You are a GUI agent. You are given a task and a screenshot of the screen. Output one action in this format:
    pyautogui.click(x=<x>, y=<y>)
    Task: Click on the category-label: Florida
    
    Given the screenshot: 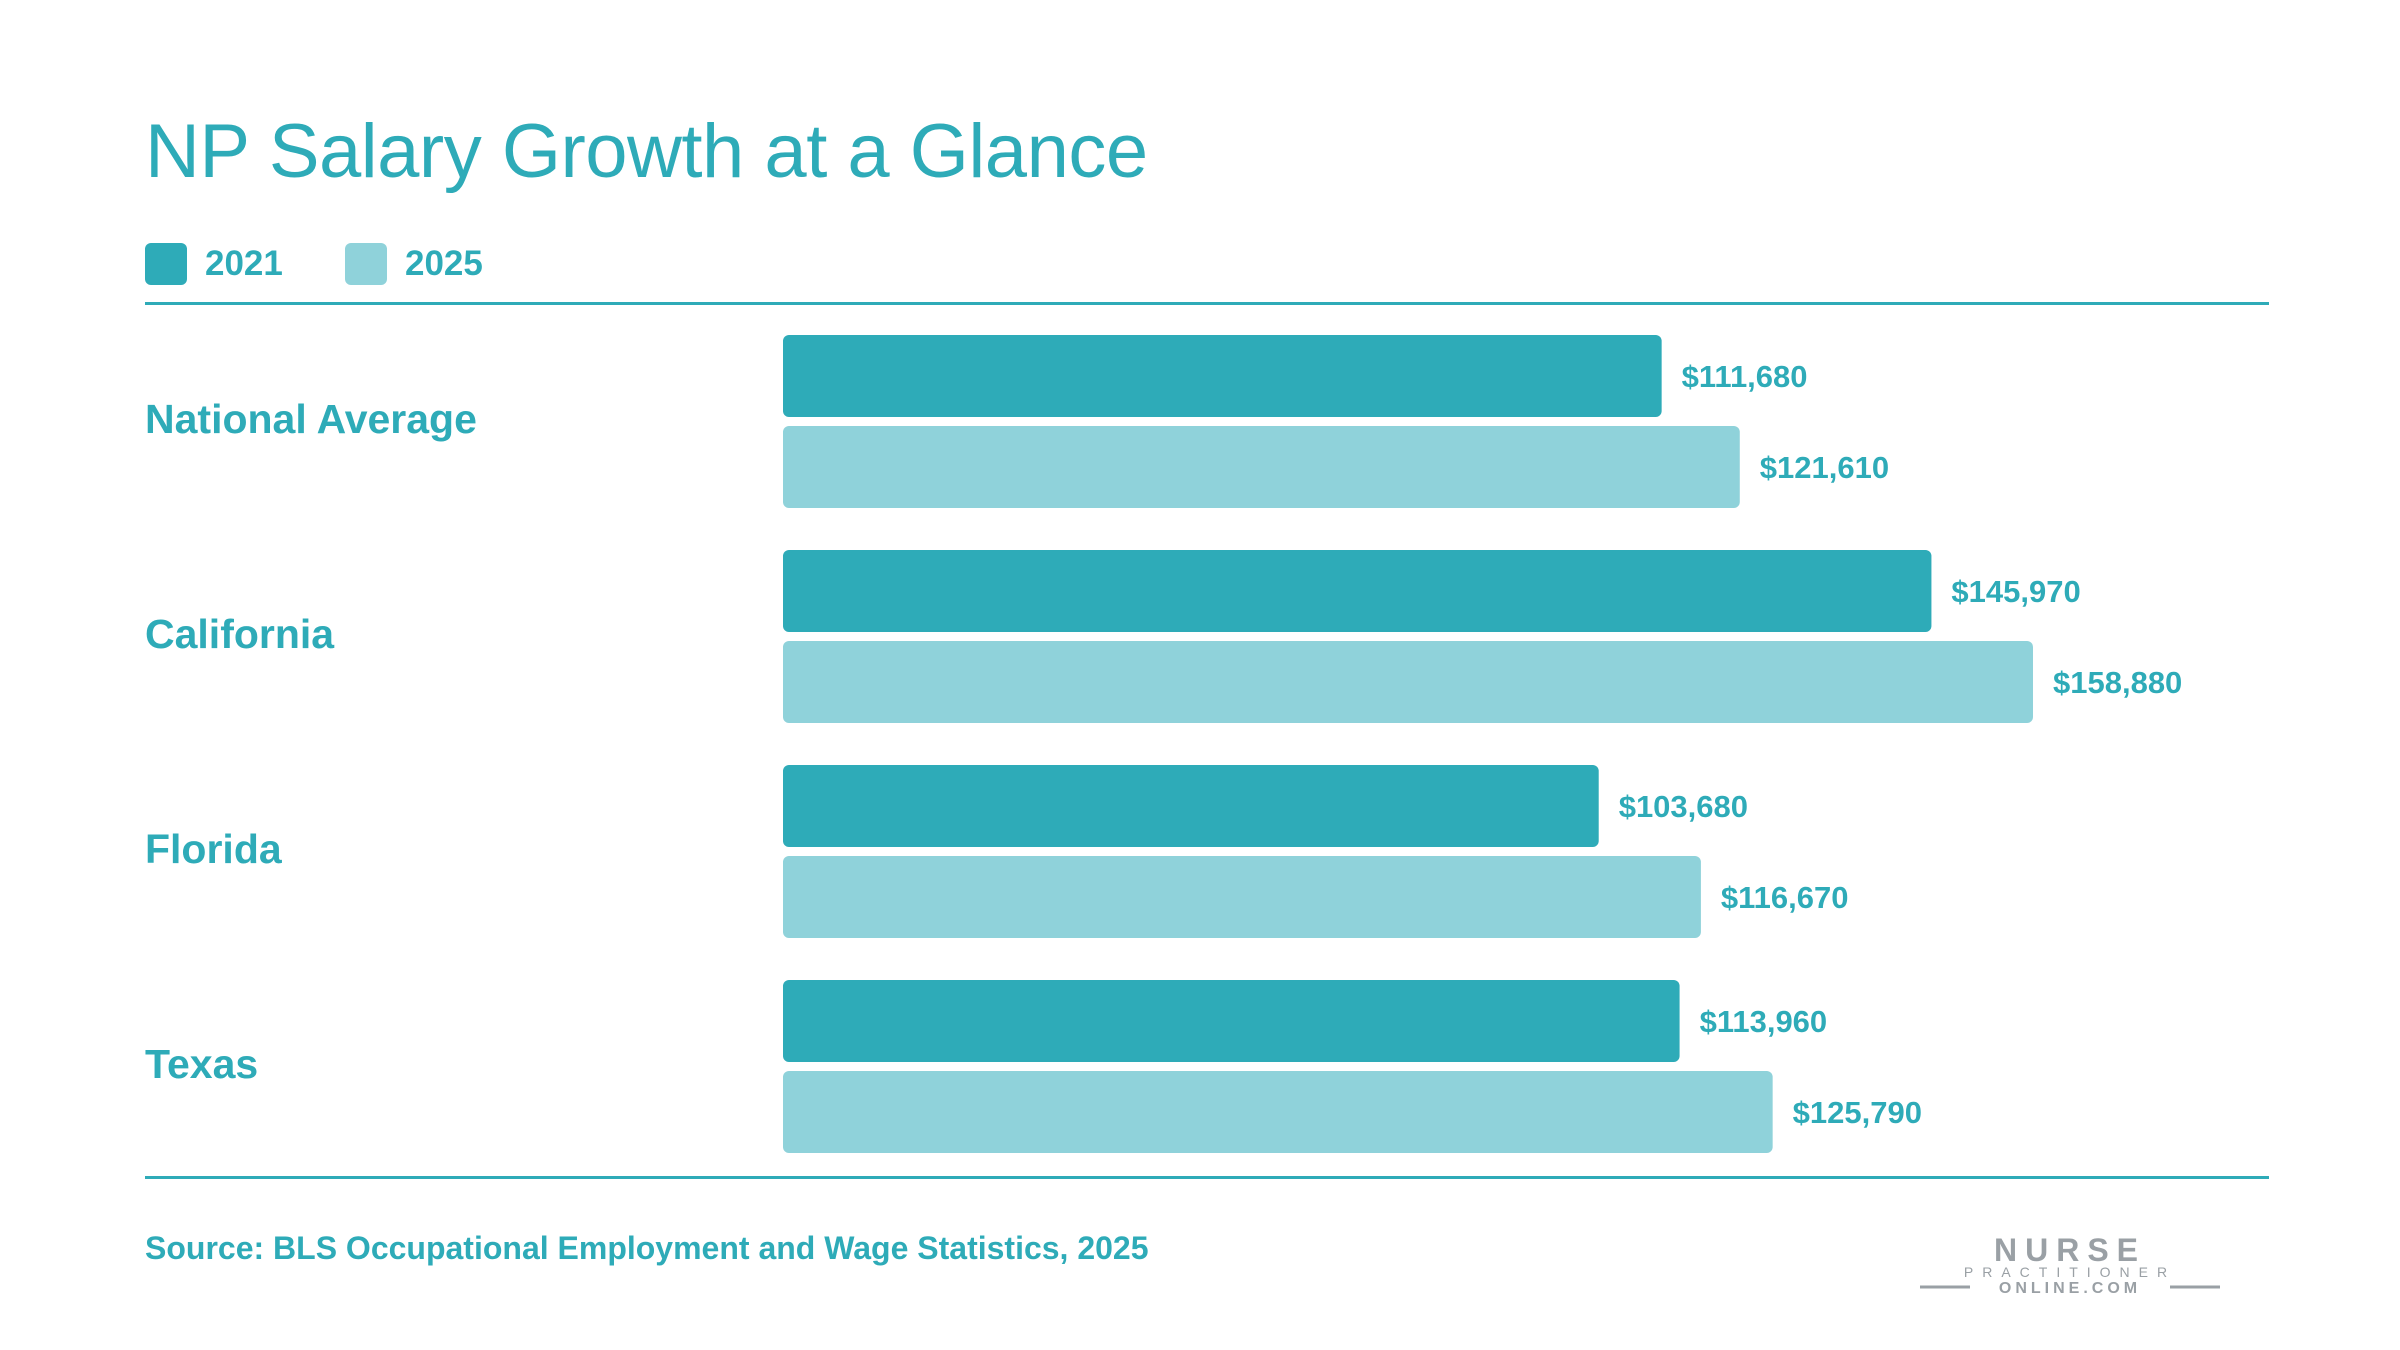 What is the action you would take?
    pyautogui.click(x=214, y=849)
    